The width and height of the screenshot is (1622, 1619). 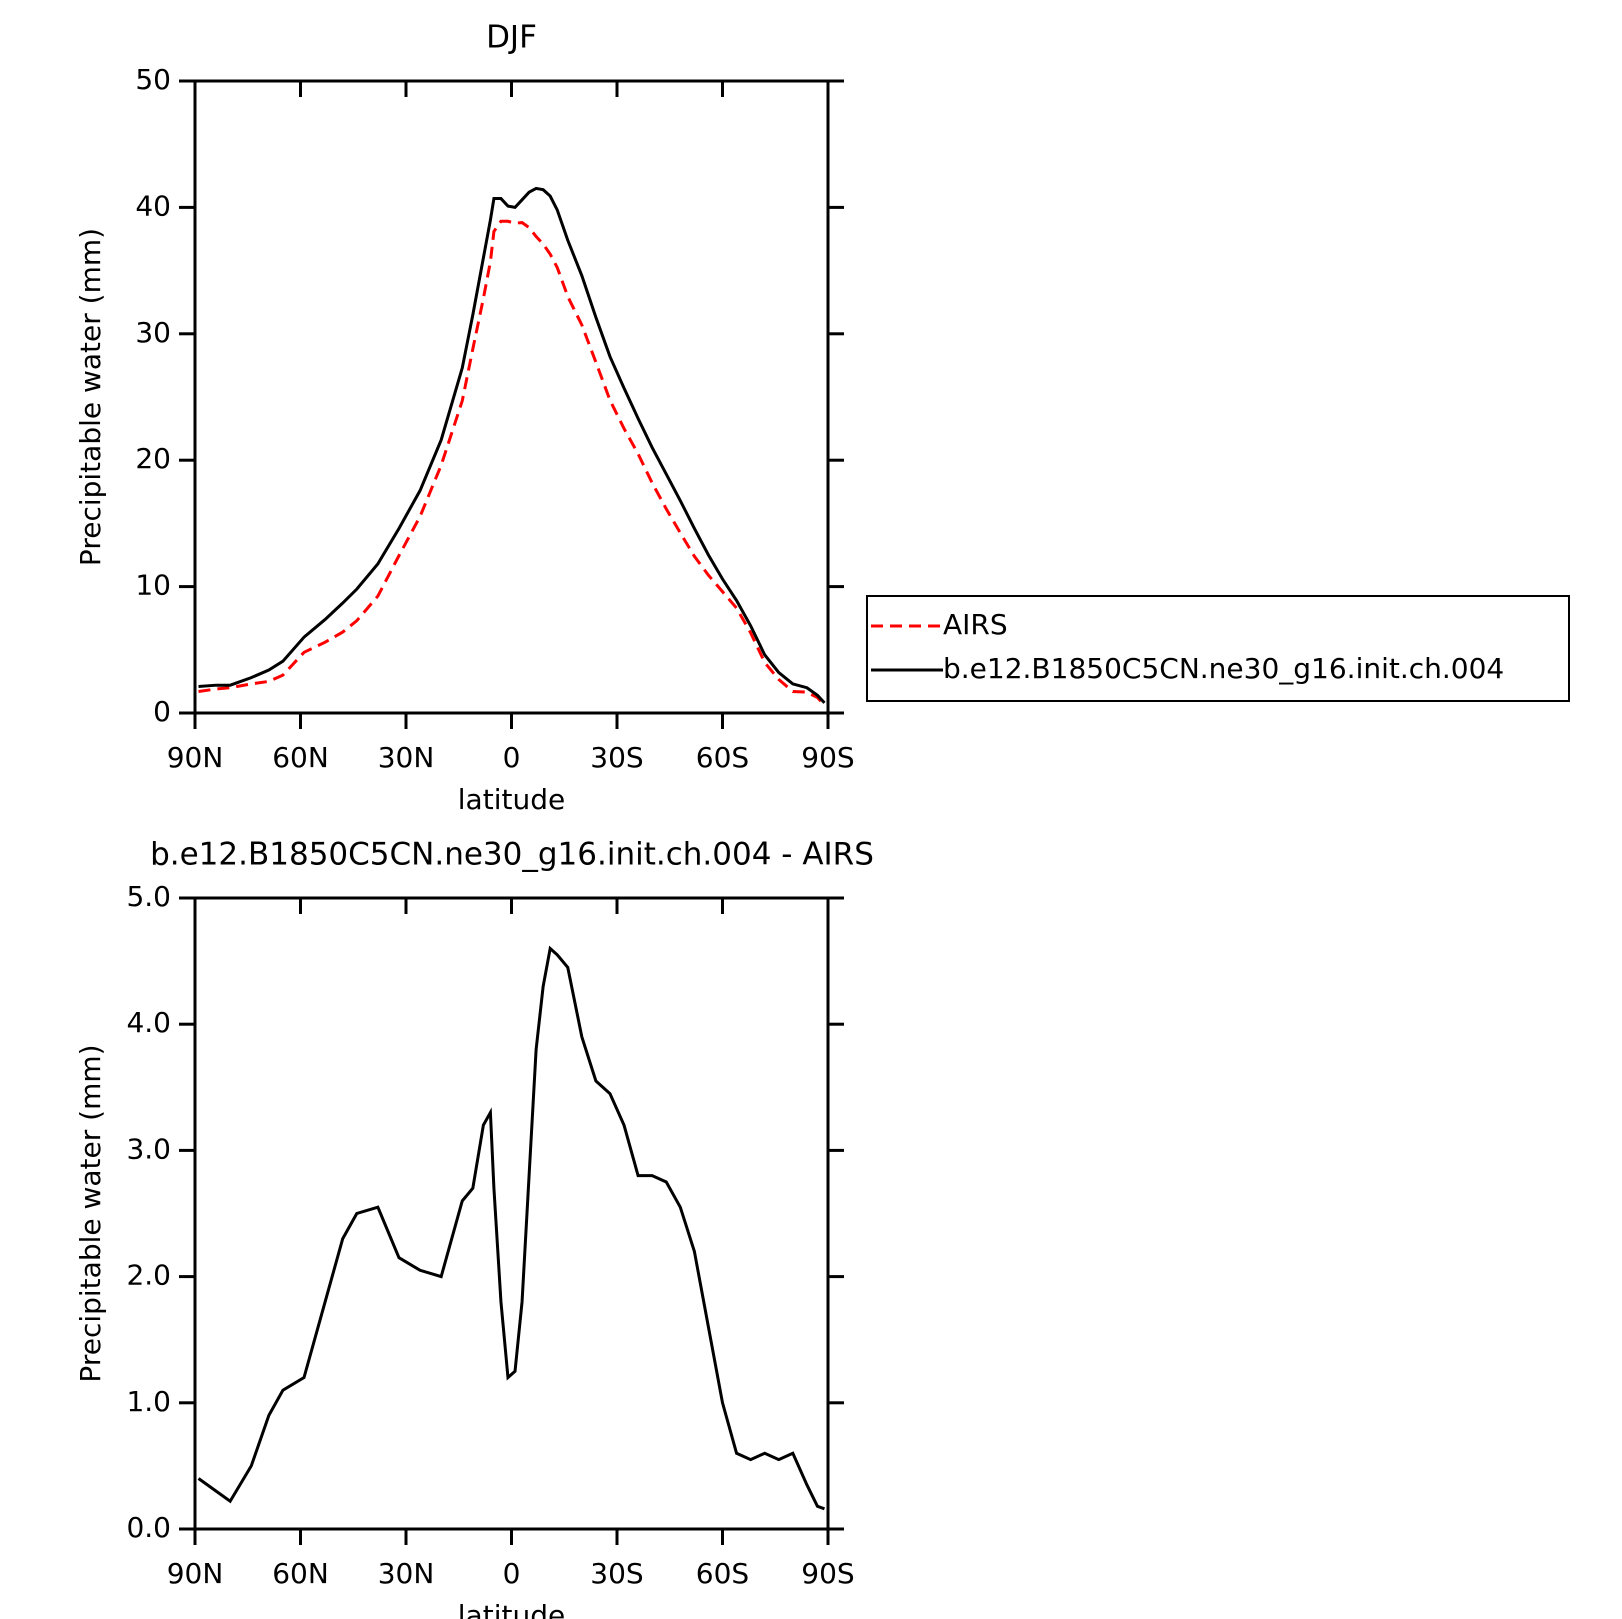 I want to click on y-tick-label: 50, so click(x=153, y=79).